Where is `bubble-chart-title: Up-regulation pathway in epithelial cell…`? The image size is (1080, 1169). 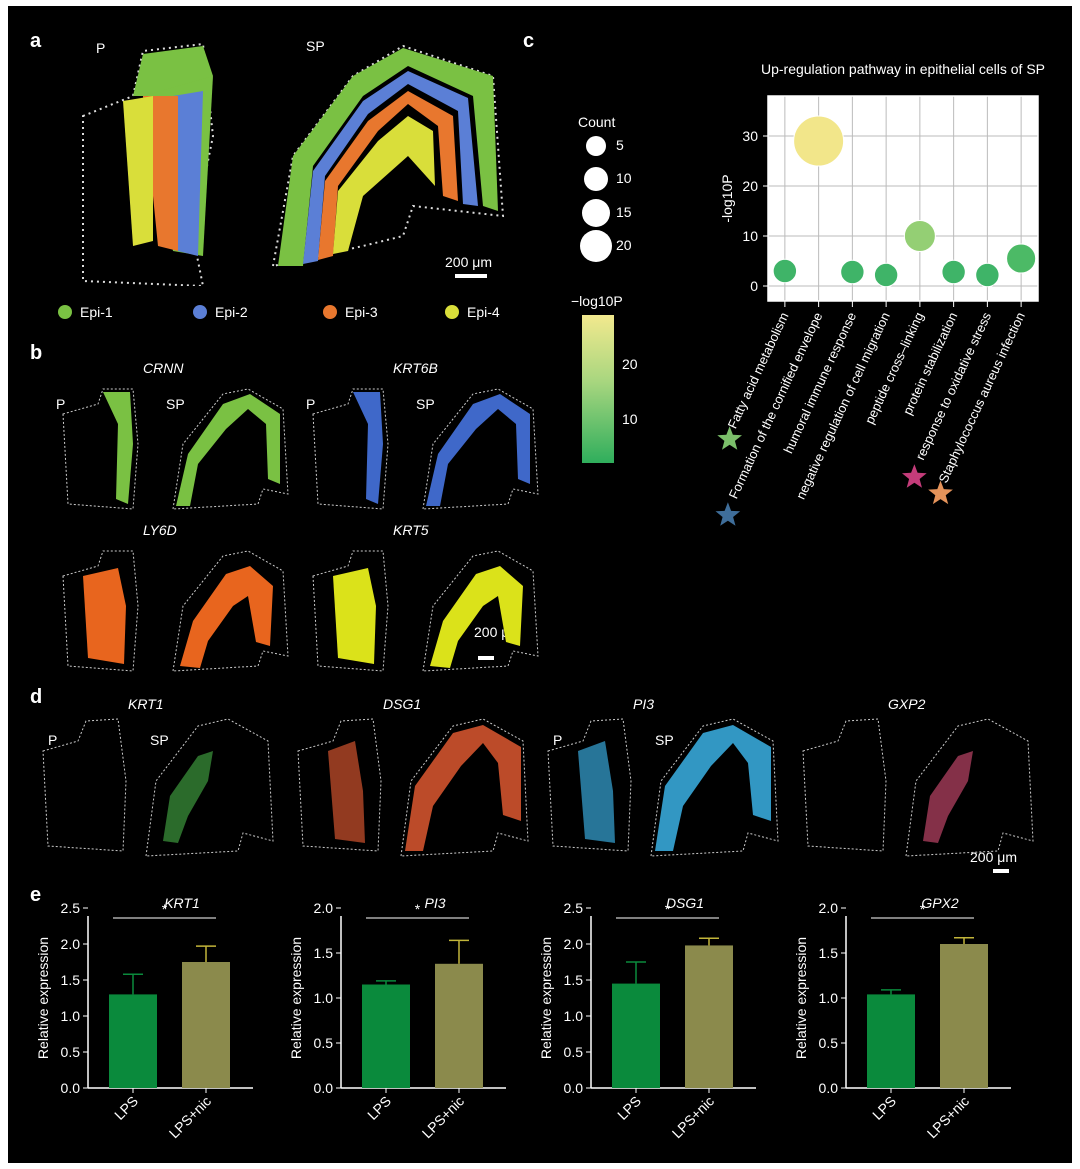 bubble-chart-title: Up-regulation pathway in epithelial cell… is located at coordinates (903, 69).